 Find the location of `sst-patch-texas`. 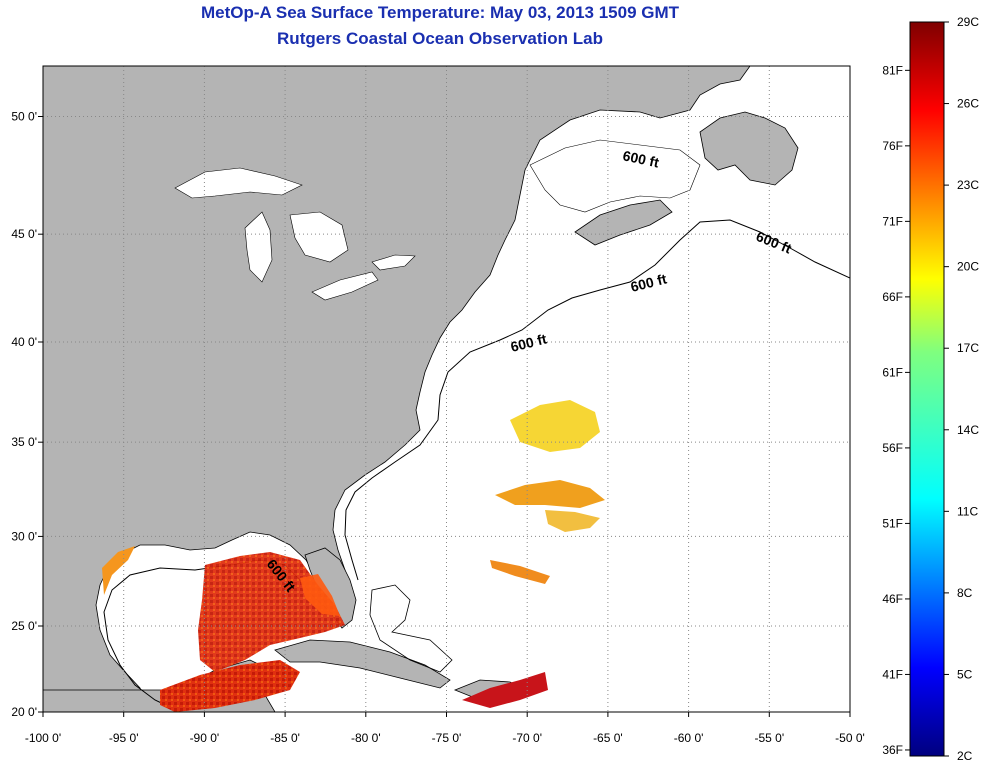

sst-patch-texas is located at coordinates (118, 570).